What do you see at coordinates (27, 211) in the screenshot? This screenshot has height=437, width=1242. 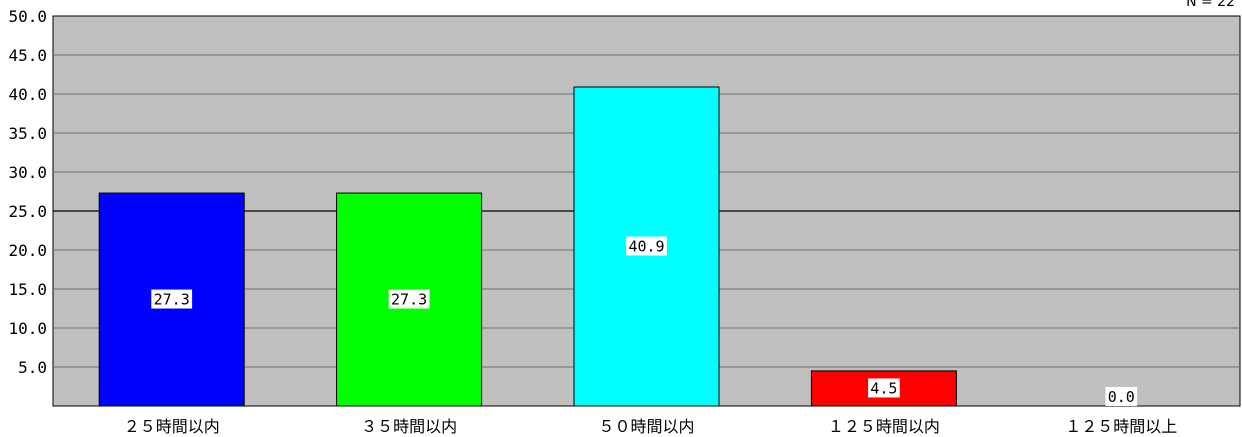 I see `y-tick-label: 25.0` at bounding box center [27, 211].